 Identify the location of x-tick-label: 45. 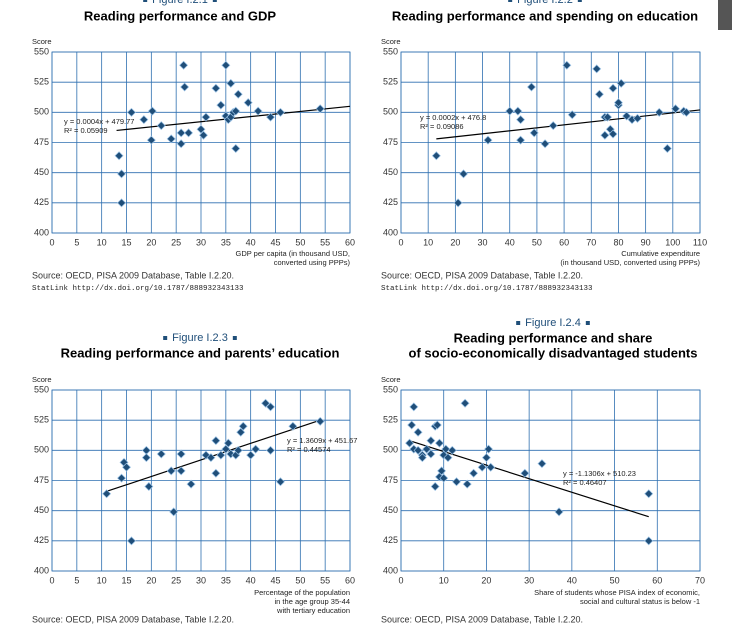
(275, 242).